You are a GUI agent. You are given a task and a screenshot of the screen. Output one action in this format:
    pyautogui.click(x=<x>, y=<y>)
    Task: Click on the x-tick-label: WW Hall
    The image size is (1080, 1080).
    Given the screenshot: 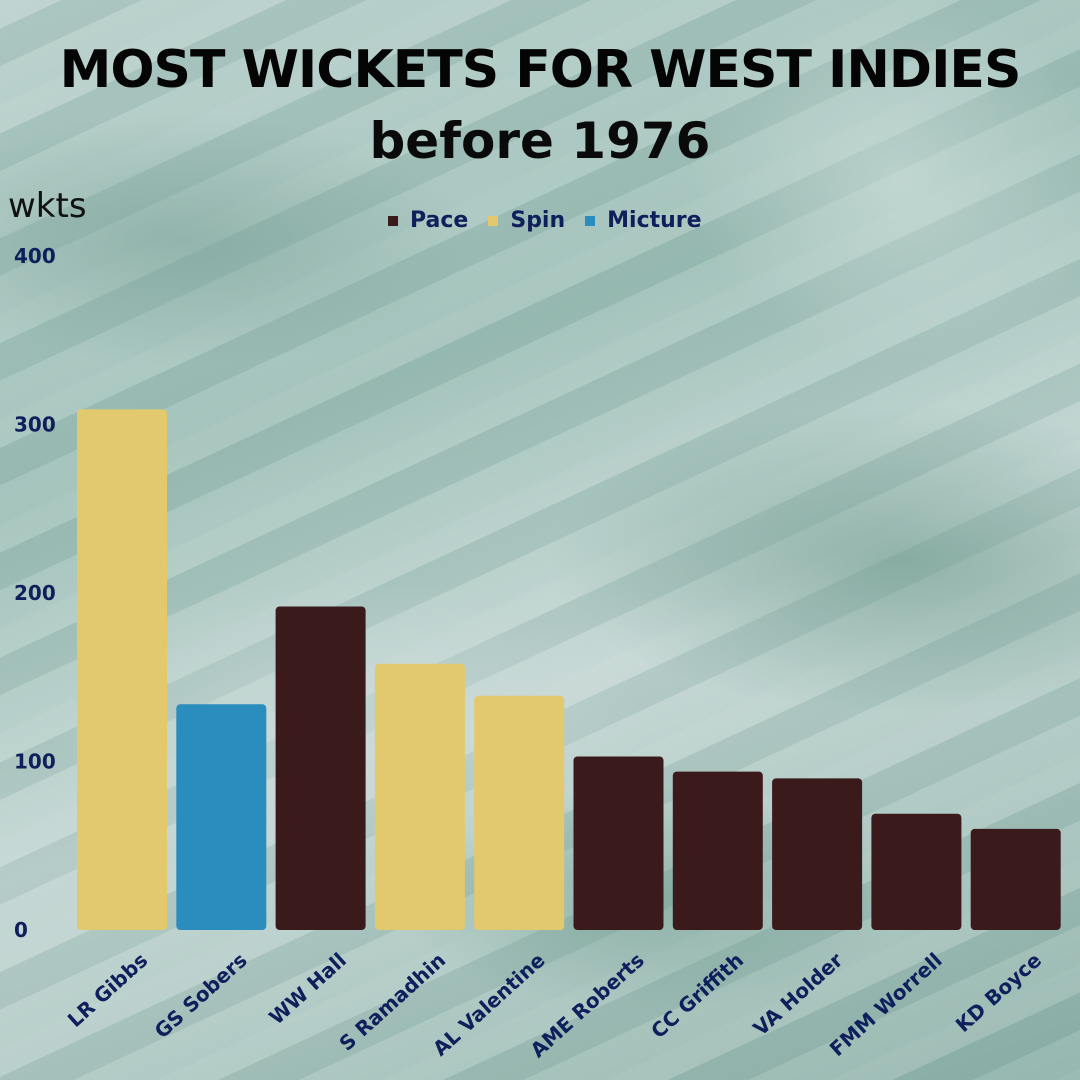 What is the action you would take?
    pyautogui.click(x=307, y=988)
    